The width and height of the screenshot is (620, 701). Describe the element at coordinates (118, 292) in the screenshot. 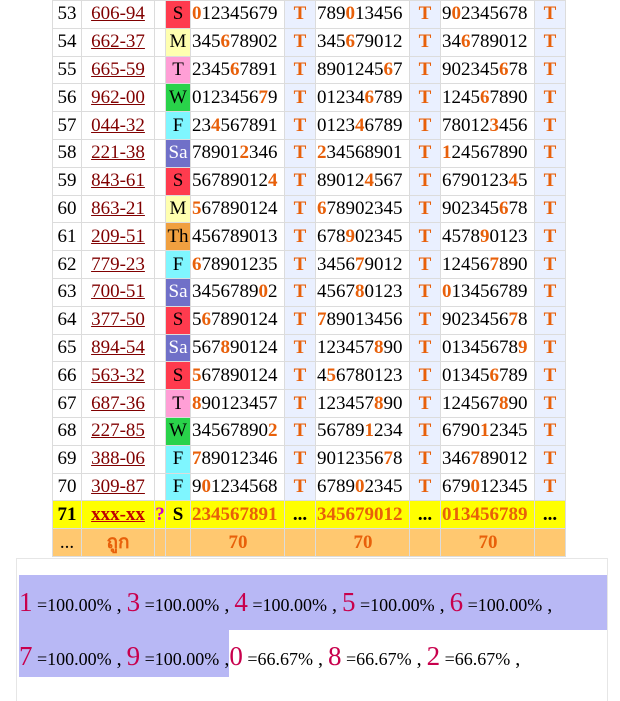

I see `result-code-link: 700-51` at that location.